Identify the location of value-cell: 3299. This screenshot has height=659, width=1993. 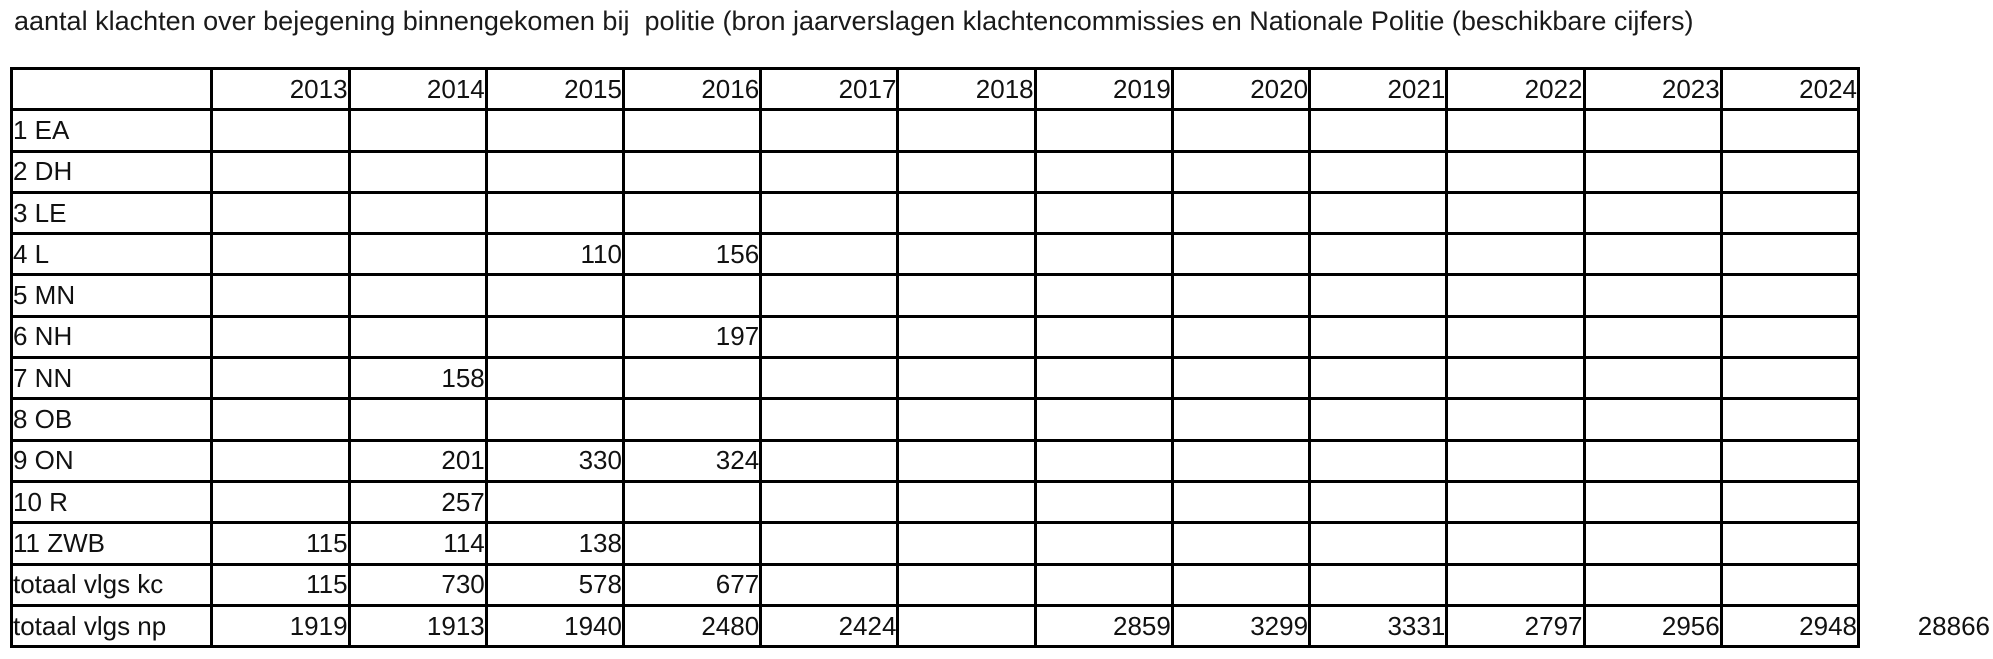
(1241, 626).